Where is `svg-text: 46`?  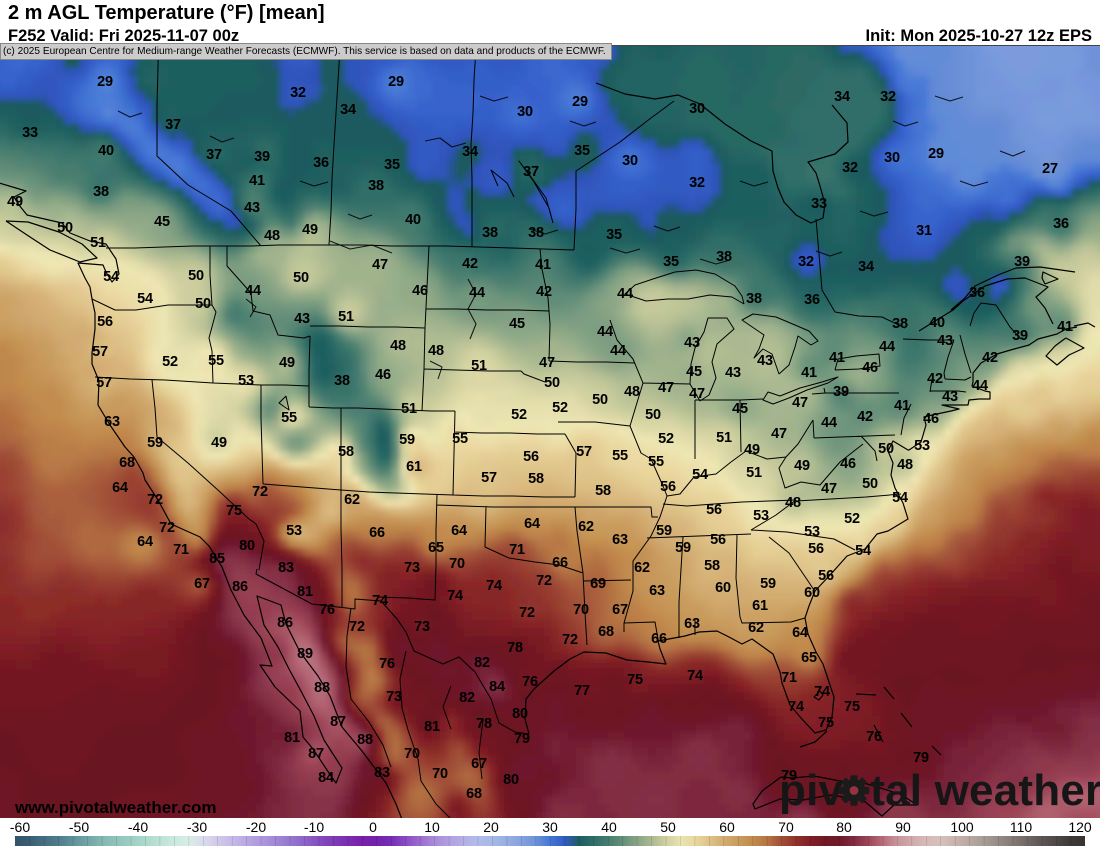 svg-text: 46 is located at coordinates (870, 368).